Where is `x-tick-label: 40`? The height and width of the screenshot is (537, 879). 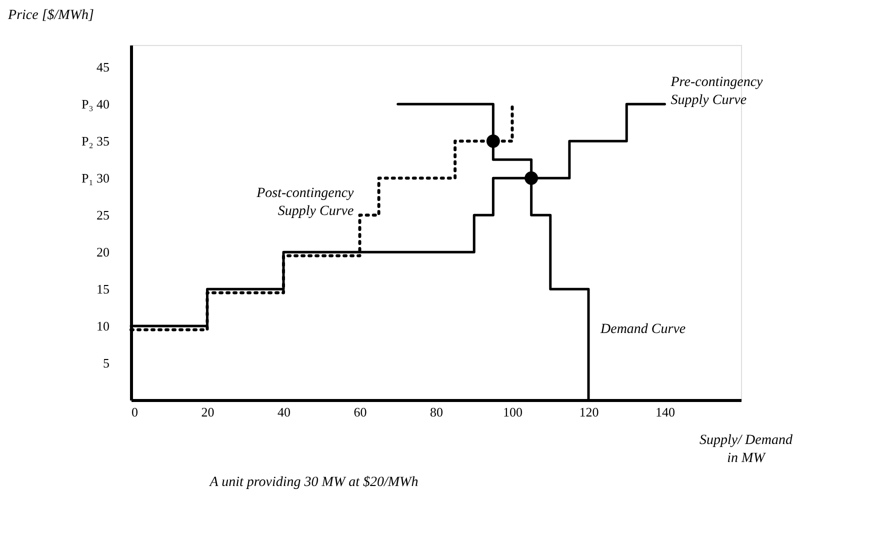
x-tick-label: 40 is located at coordinates (284, 412).